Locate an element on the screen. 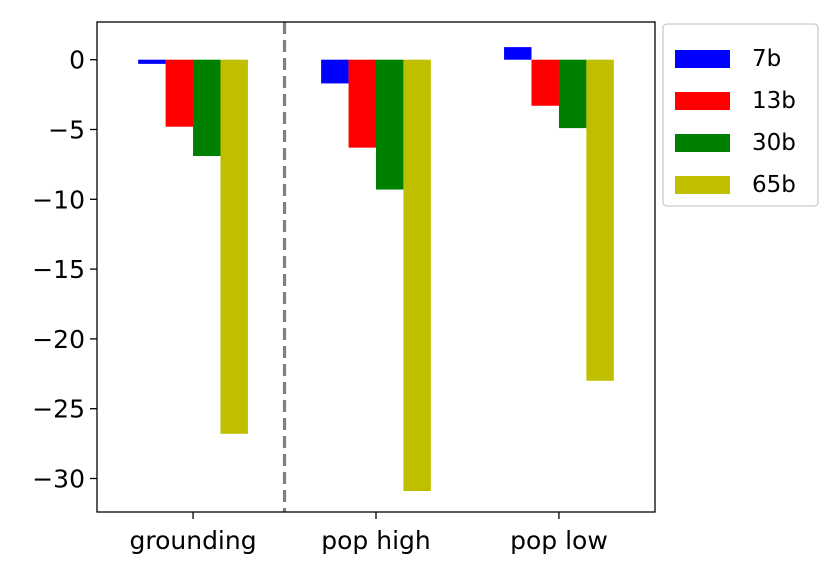 This screenshot has width=830, height=571. bar-30b-pop-high is located at coordinates (390, 124).